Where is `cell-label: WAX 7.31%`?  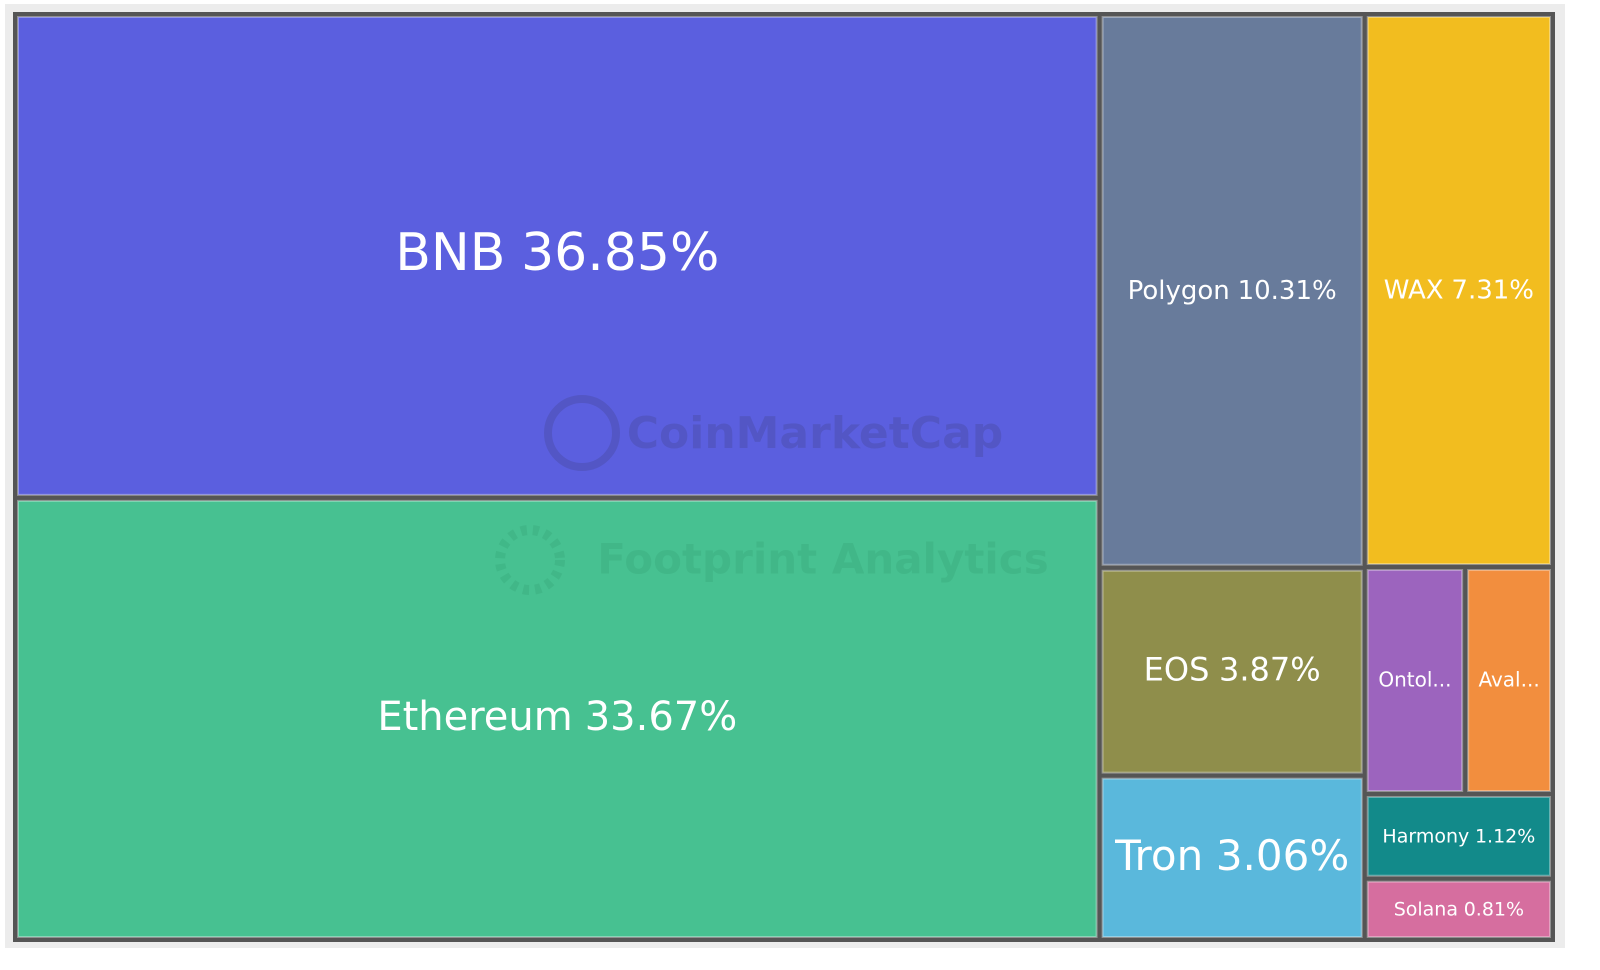 cell-label: WAX 7.31% is located at coordinates (1459, 290).